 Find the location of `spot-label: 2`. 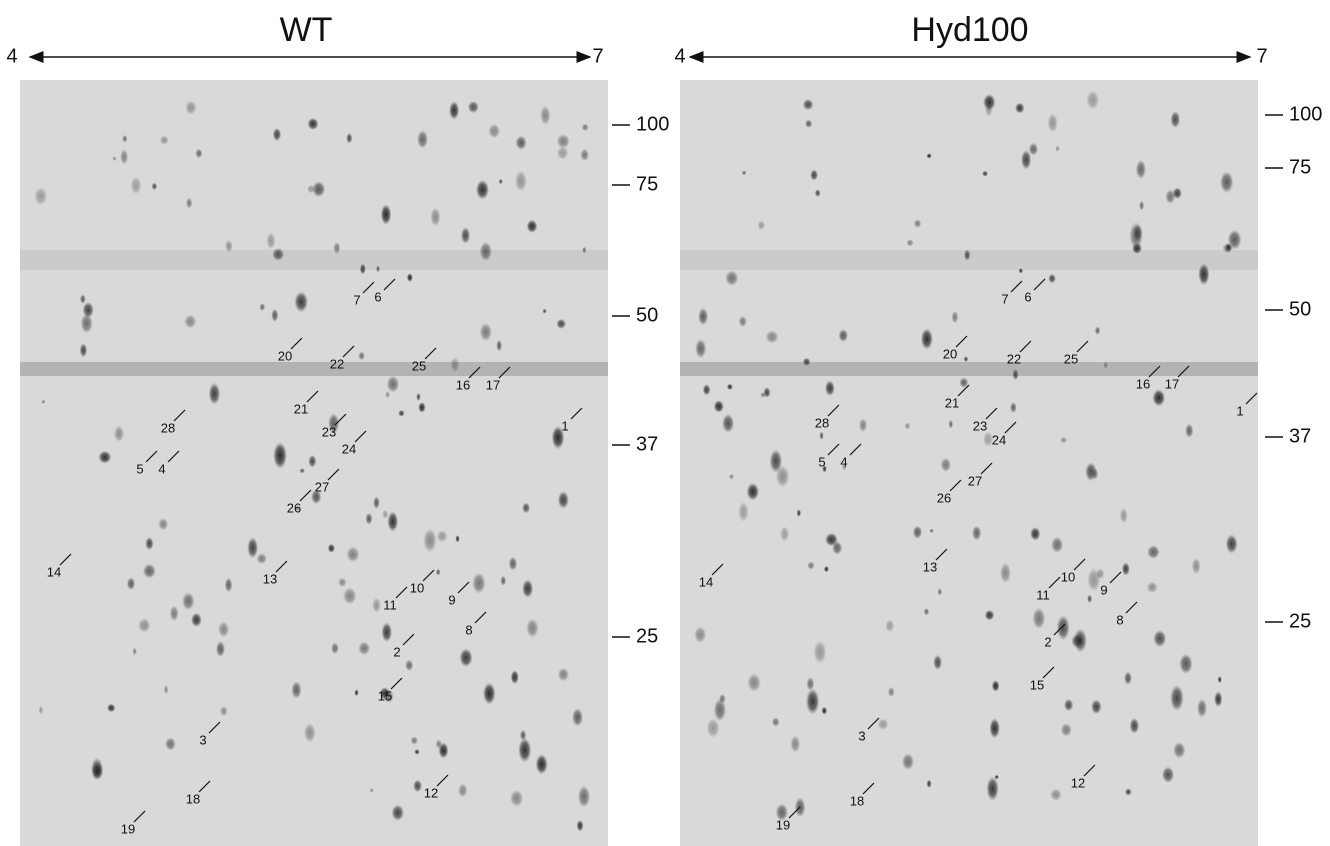

spot-label: 2 is located at coordinates (1047, 641).